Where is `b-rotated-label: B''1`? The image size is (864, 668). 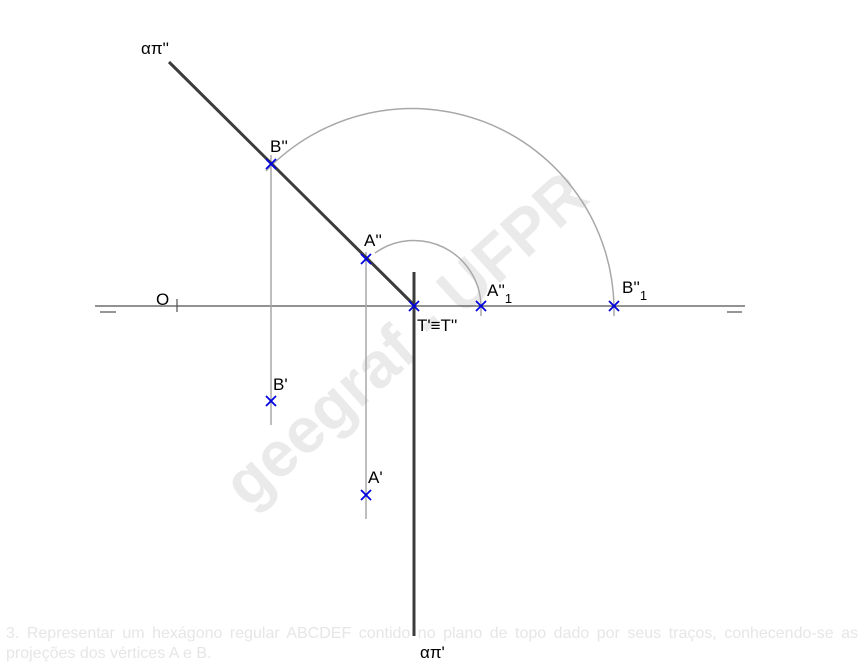
b-rotated-label: B''1 is located at coordinates (634, 290).